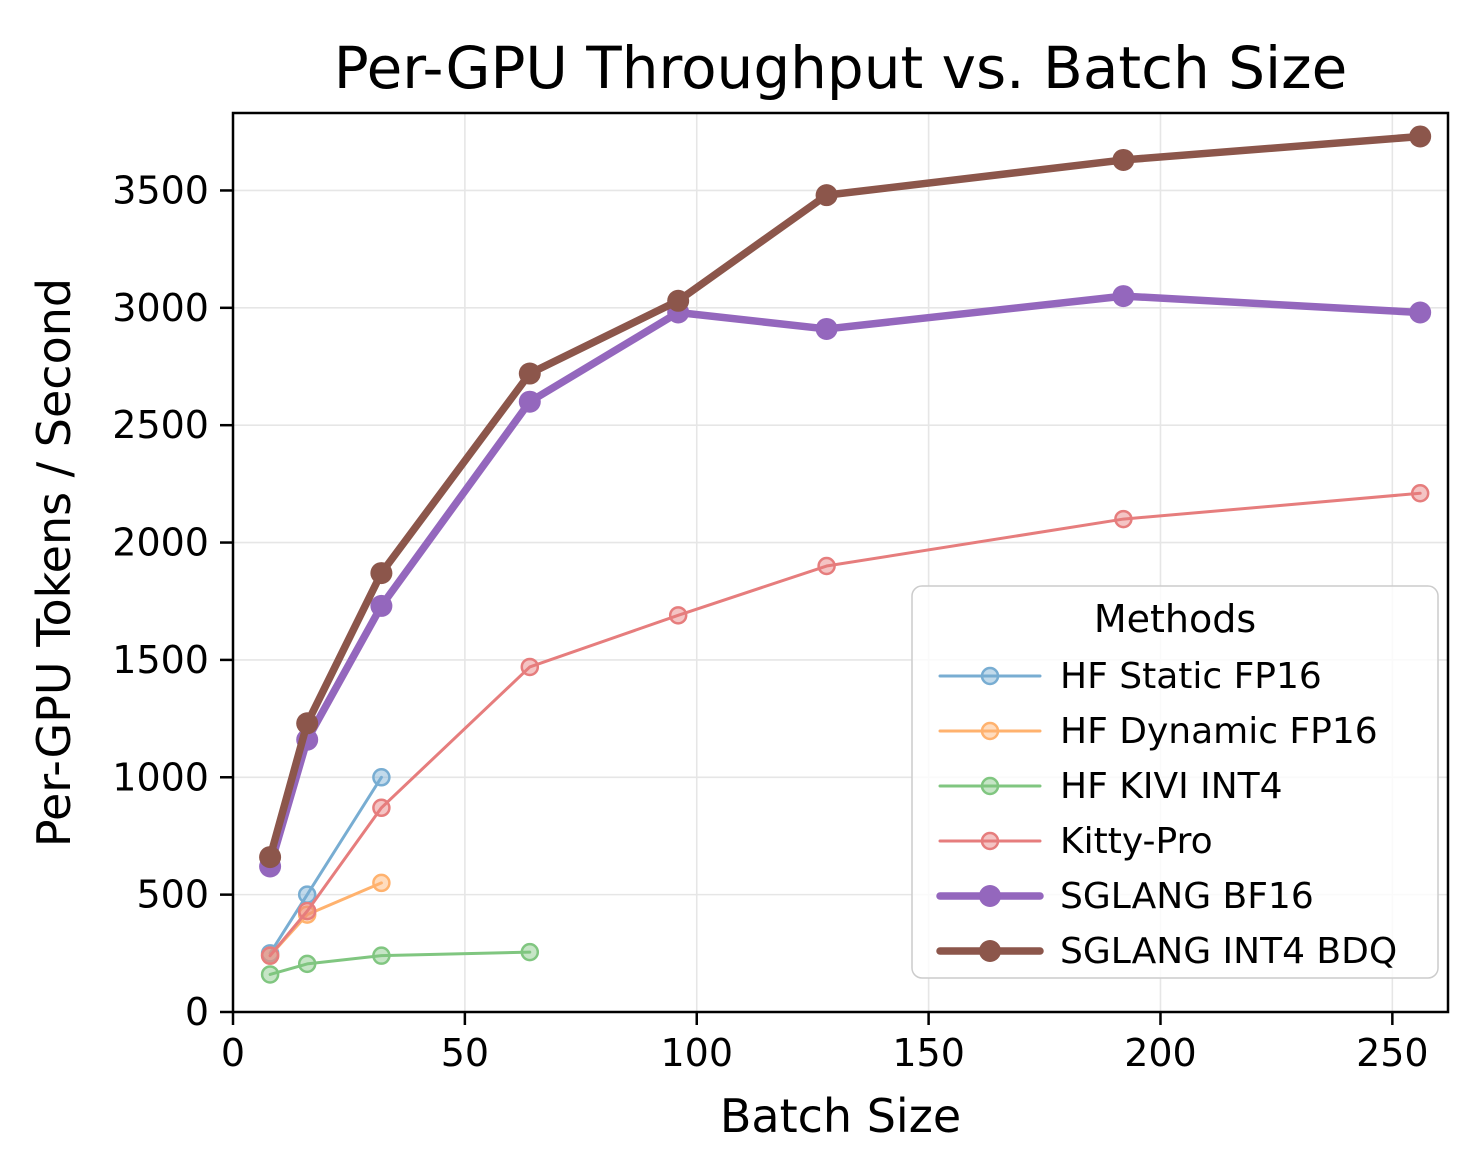  Describe the element at coordinates (990, 841) in the screenshot. I see `legend-marker-kitty-pro` at that location.